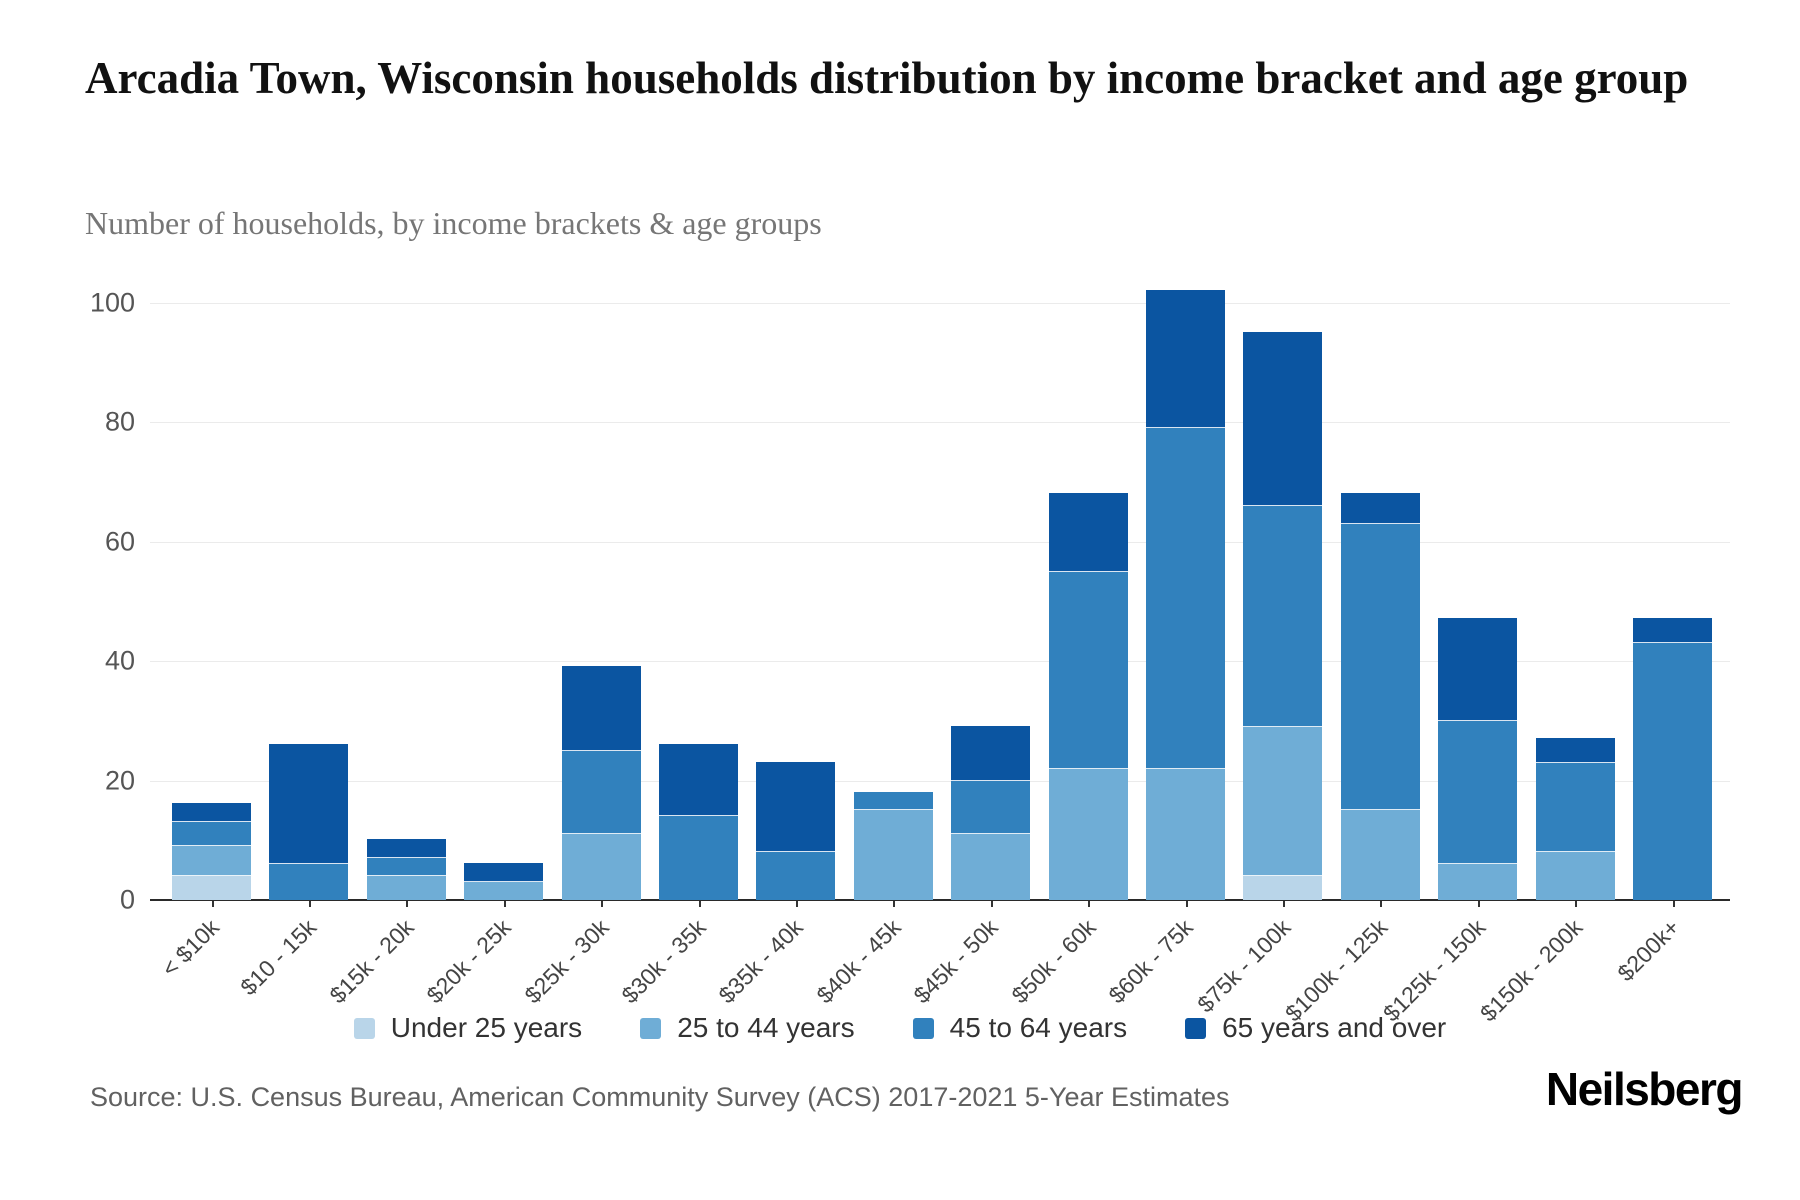 Image resolution: width=1800 pixels, height=1200 pixels. I want to click on bar-$30k - 35k, so click(698, 577).